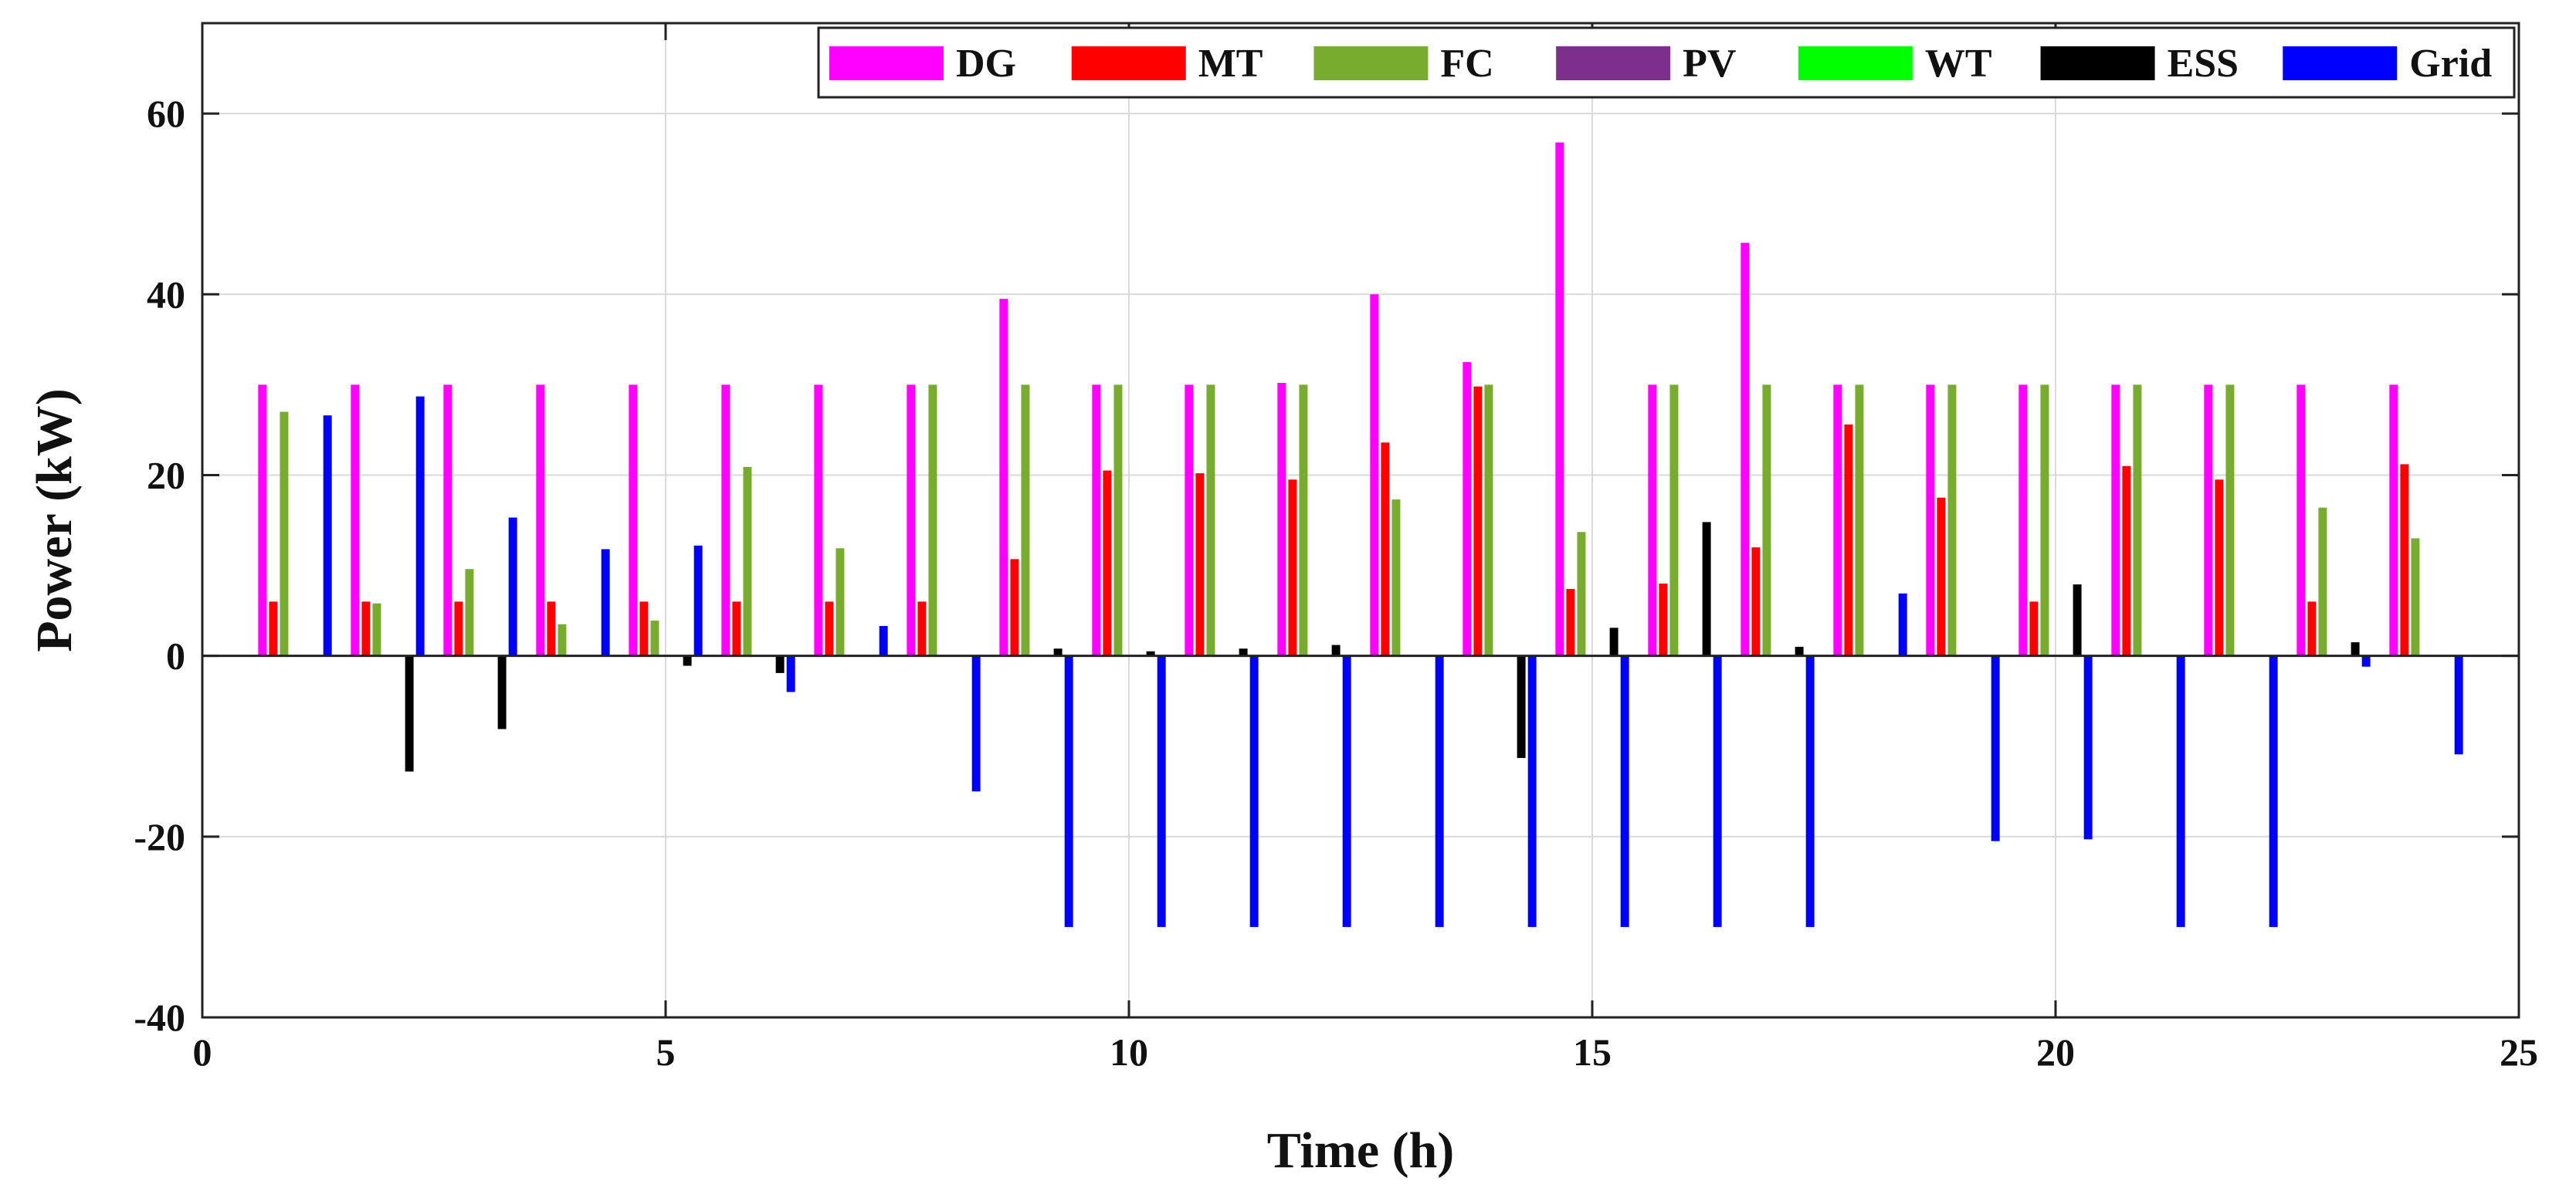 The height and width of the screenshot is (1198, 2576). I want to click on bar-fc-h20, so click(2044, 520).